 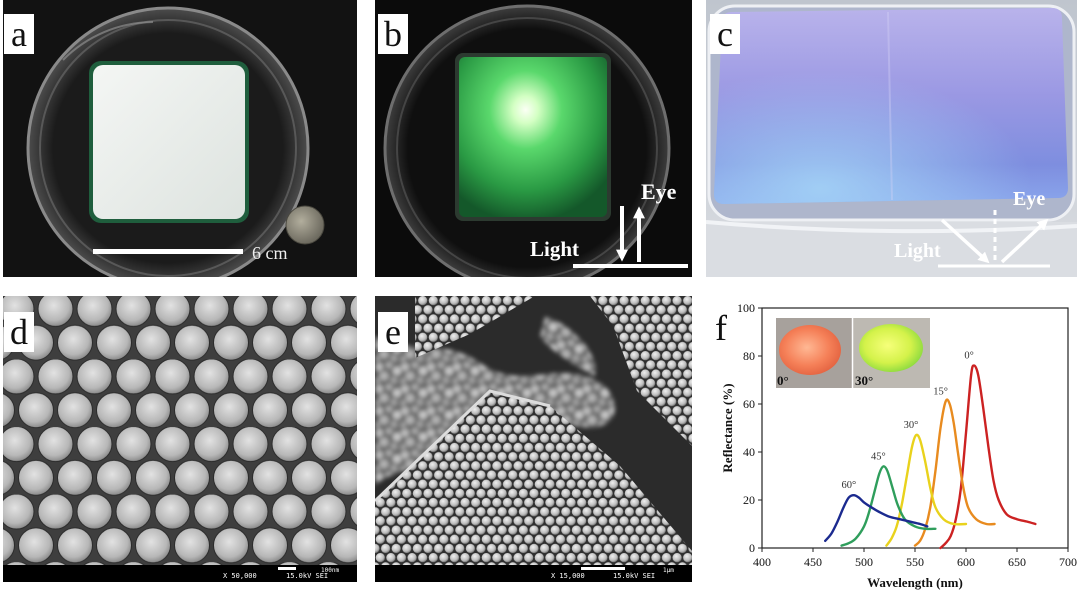 What do you see at coordinates (848, 485) in the screenshot?
I see `curve-label-60deg: 60°` at bounding box center [848, 485].